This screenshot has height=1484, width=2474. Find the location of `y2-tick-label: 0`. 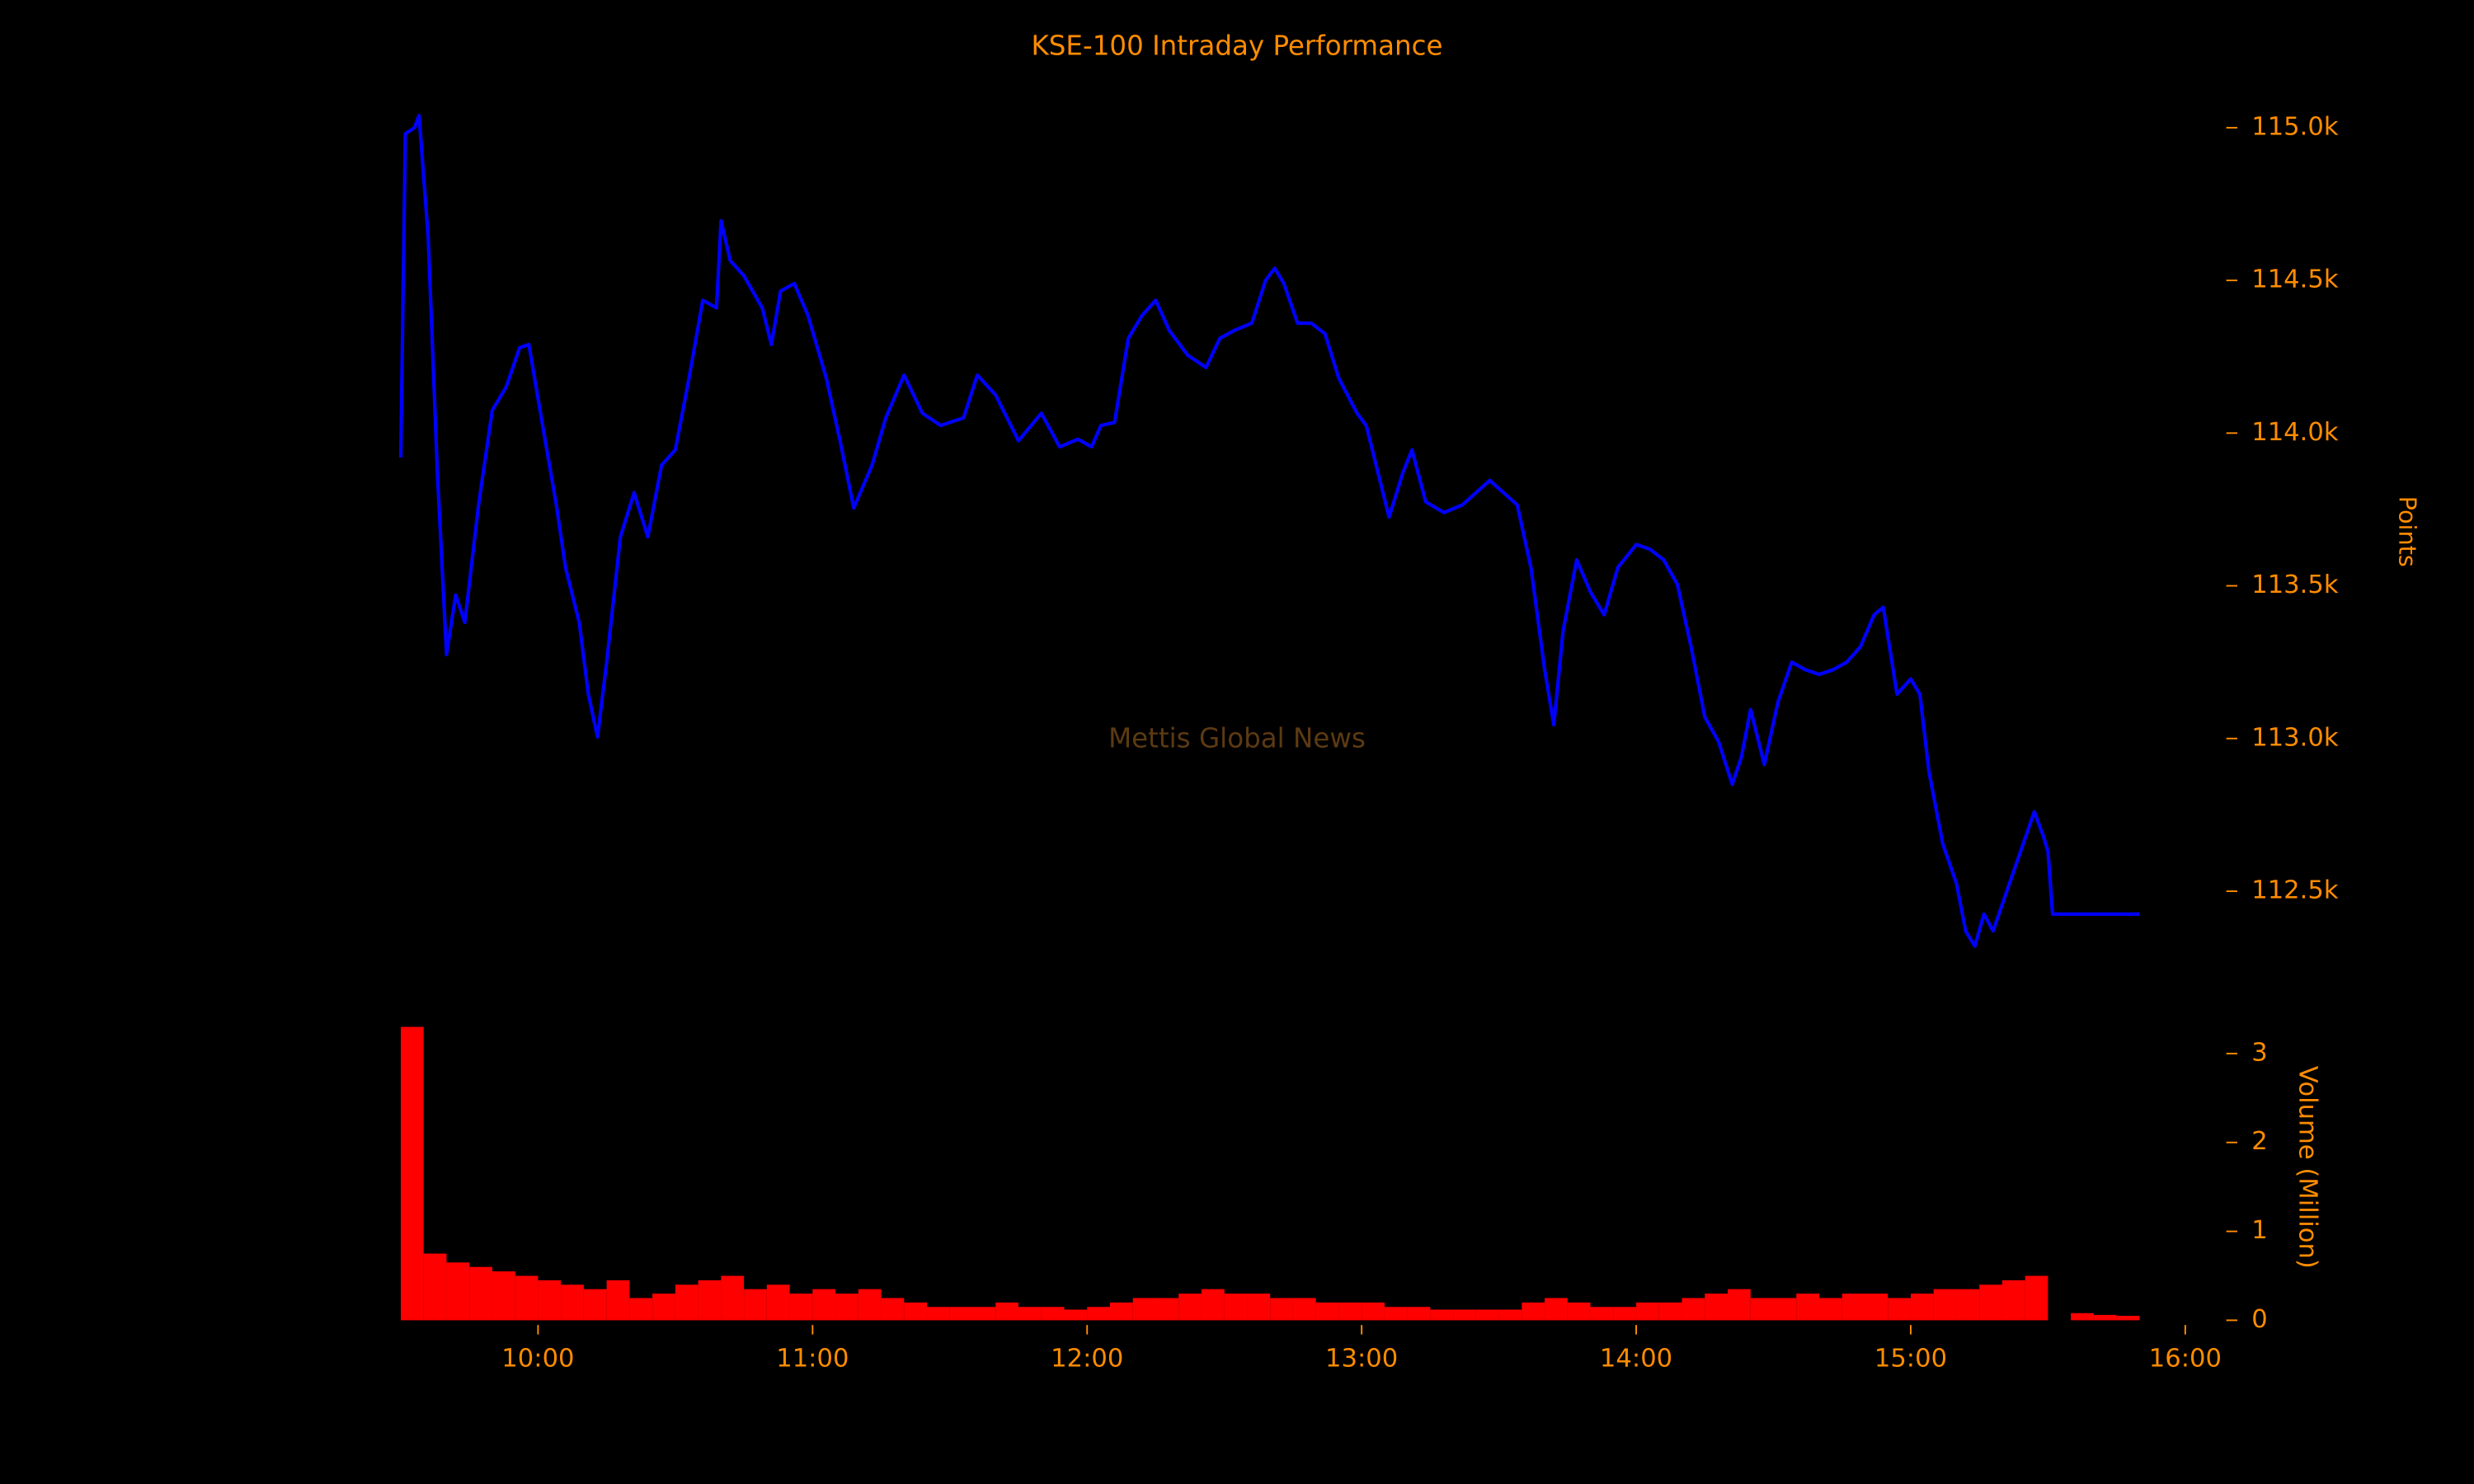

y2-tick-label: 0 is located at coordinates (2259, 1319).